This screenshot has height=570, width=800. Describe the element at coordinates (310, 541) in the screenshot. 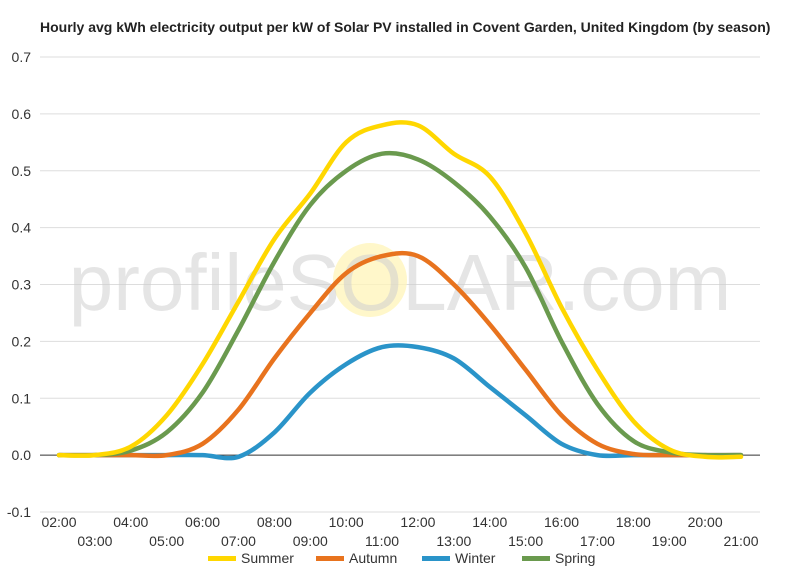

I see `x-tick-label: 09:00` at that location.